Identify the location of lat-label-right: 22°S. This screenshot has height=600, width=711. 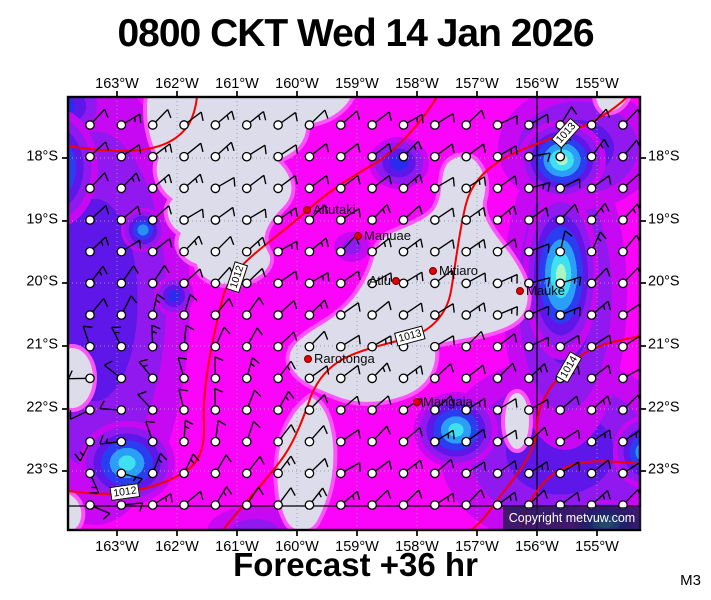
(664, 407).